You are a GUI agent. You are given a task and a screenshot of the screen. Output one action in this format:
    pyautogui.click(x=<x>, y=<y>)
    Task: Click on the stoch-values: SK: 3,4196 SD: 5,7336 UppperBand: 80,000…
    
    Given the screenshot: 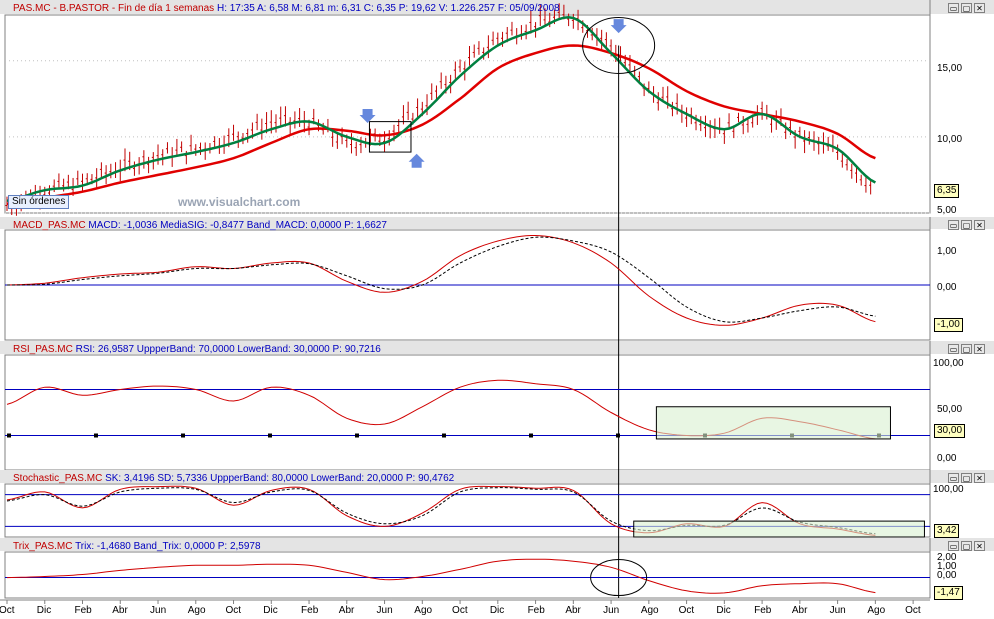 What is the action you would take?
    pyautogui.click(x=280, y=478)
    